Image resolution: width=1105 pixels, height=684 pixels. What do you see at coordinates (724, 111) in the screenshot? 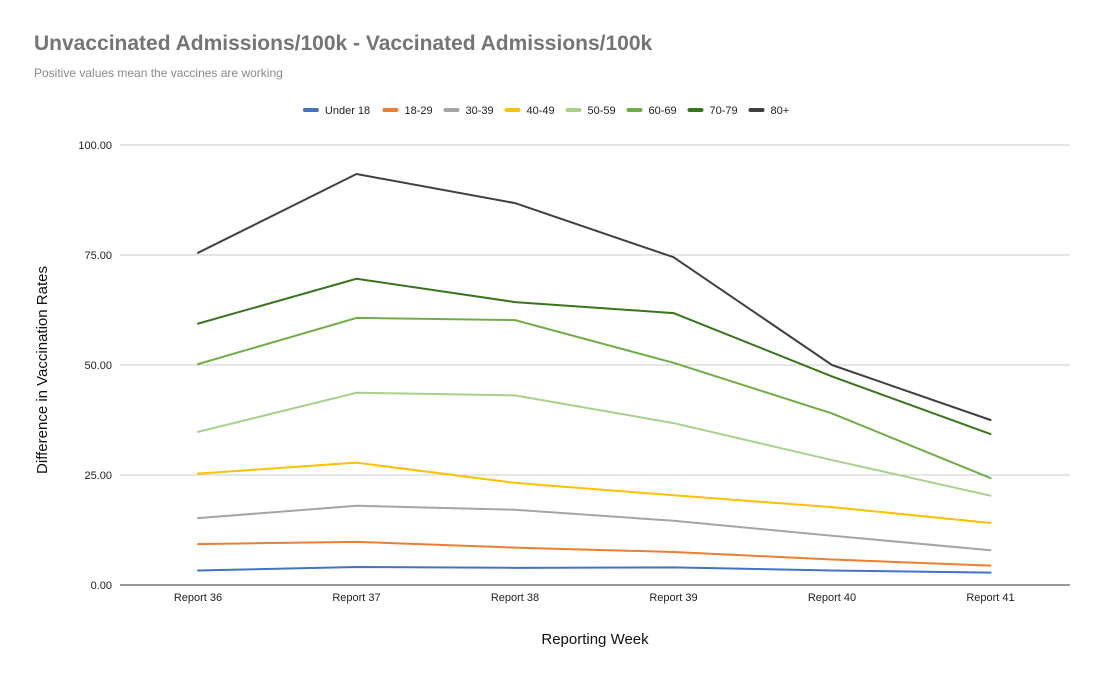
I see `legend-label: 70-79` at bounding box center [724, 111].